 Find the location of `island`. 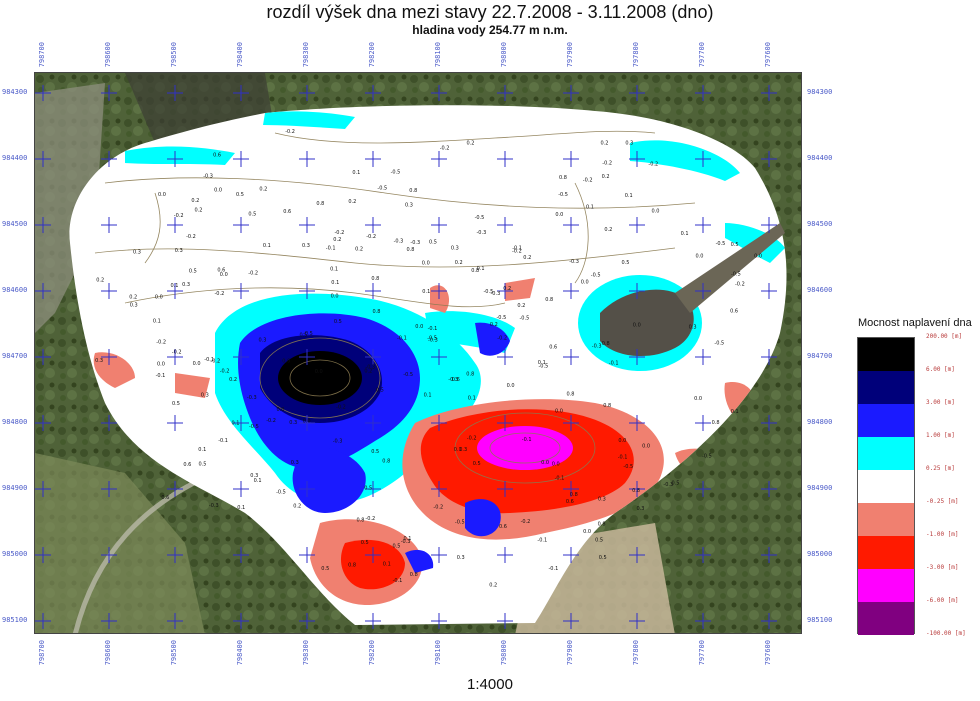

island is located at coordinates (647, 323).